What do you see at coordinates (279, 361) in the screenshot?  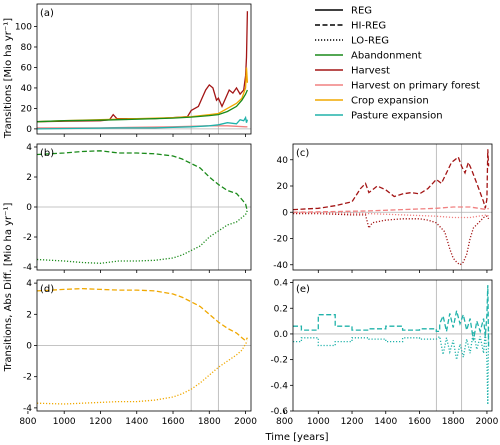 I see `y-tick-label: -0.2` at bounding box center [279, 361].